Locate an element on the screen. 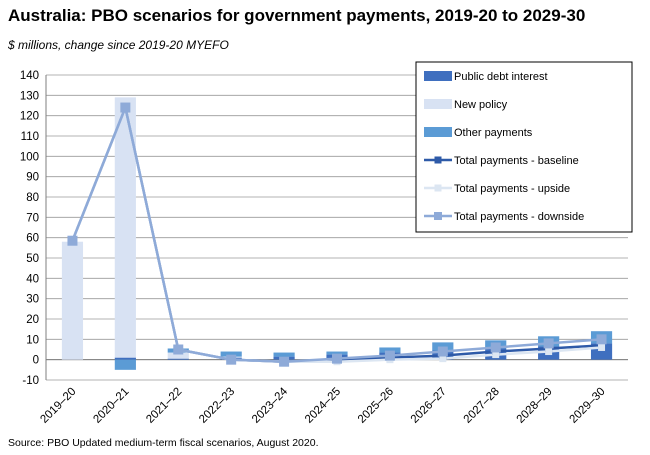  y-tick-label: 30 is located at coordinates (32, 300).